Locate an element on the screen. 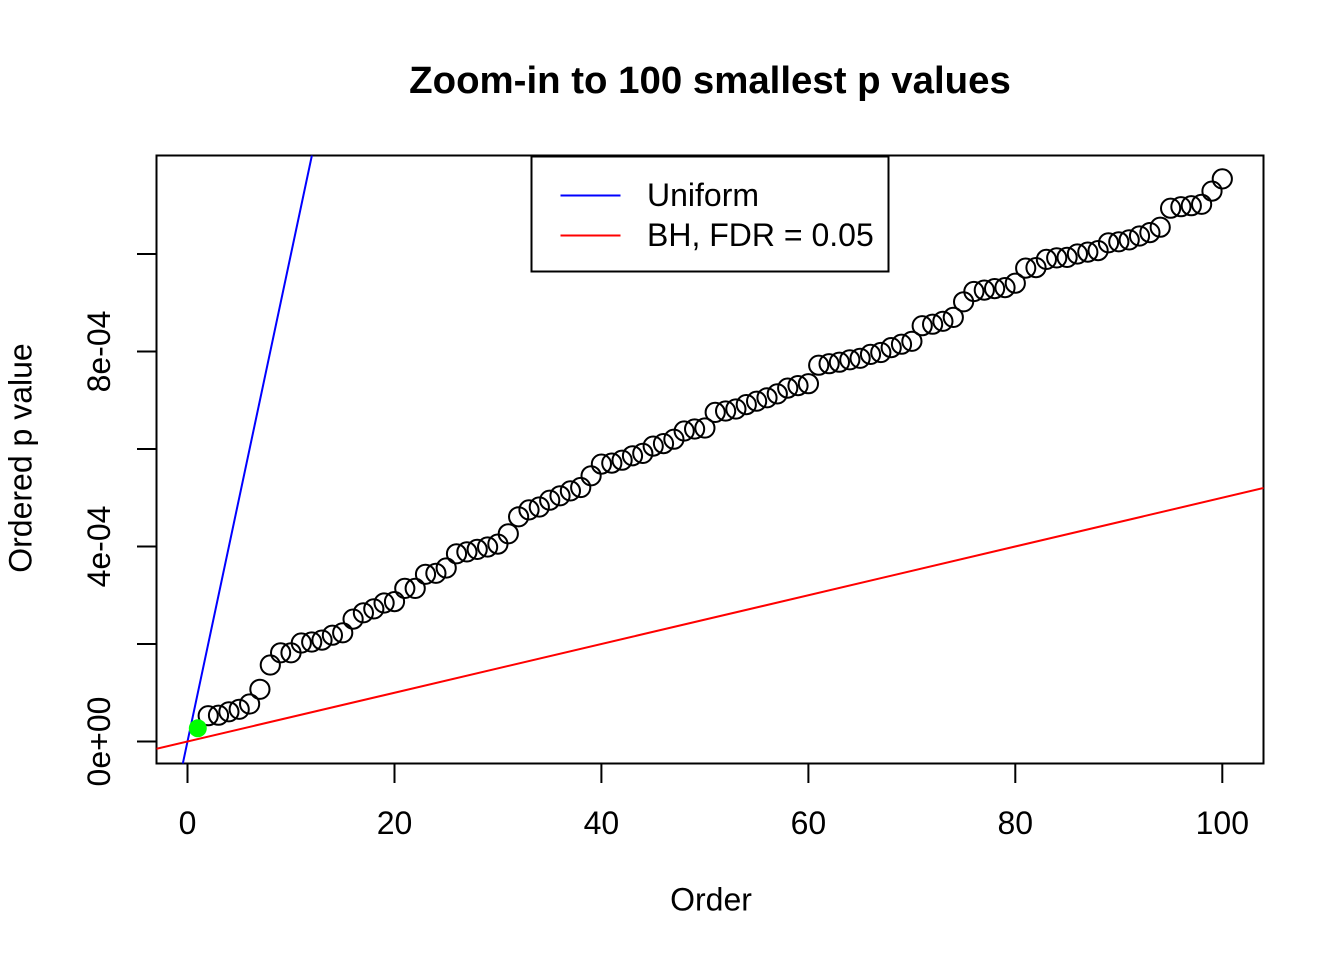 This screenshot has width=1344, height=960. svg-text: 100 is located at coordinates (1222, 823).